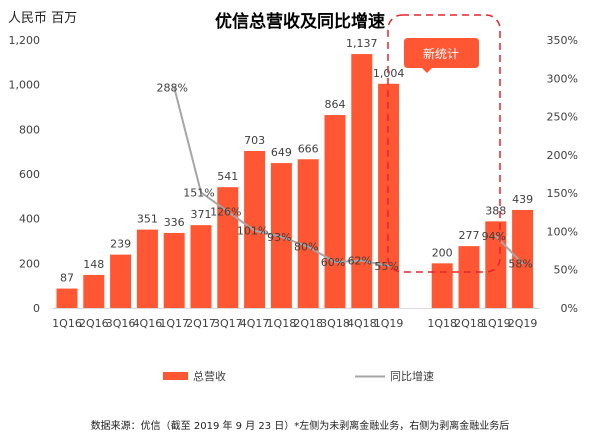  Describe the element at coordinates (562, 117) in the screenshot. I see `right-axis-tick: 250%` at that location.